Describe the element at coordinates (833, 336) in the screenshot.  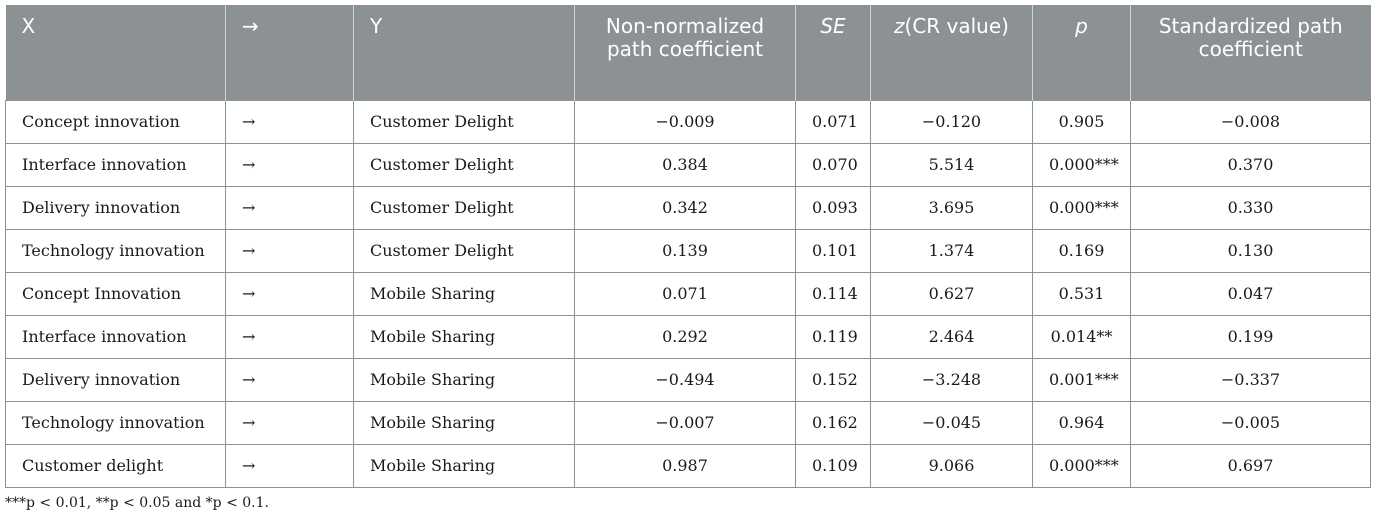
I see `cell-se: 0.119` at that location.